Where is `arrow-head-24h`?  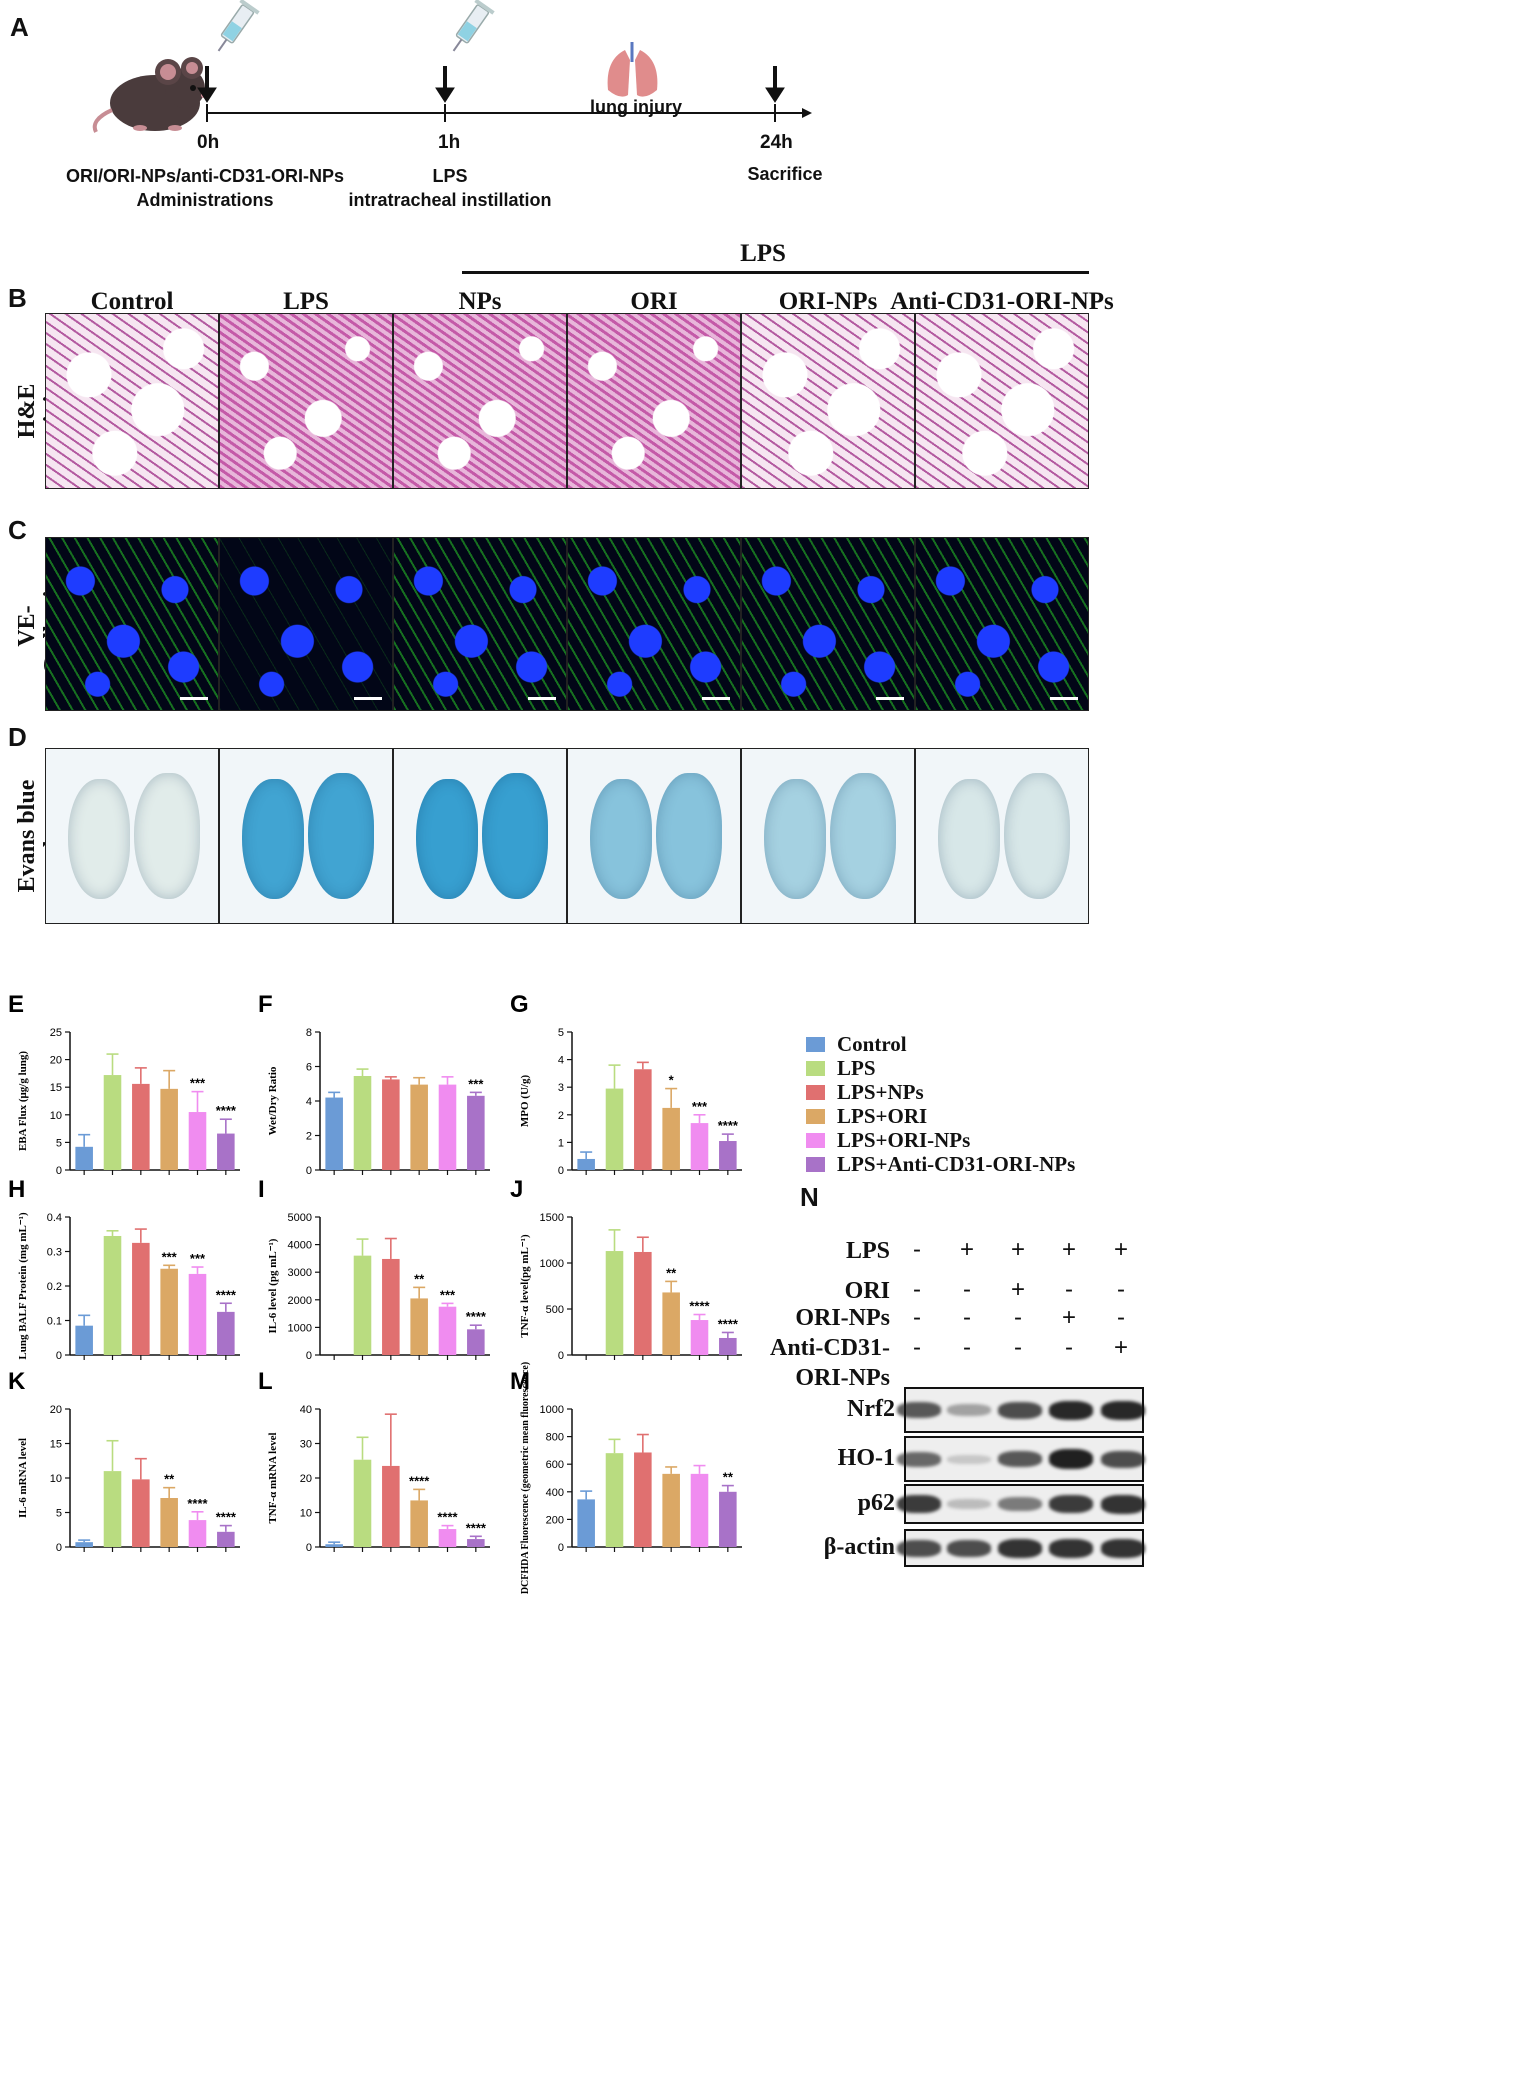 arrow-head-24h is located at coordinates (775, 95).